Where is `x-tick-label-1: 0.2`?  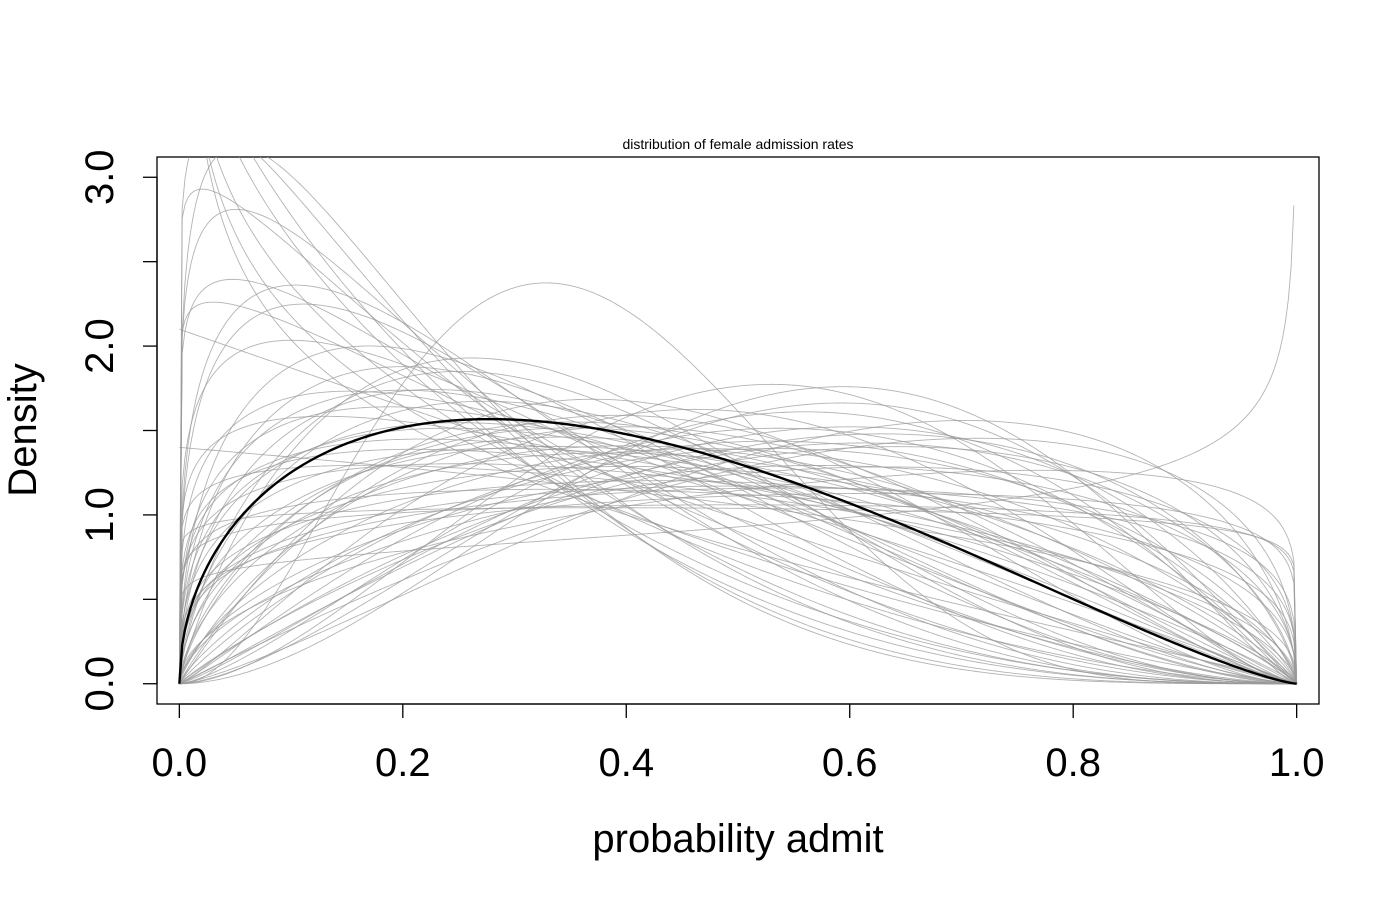
x-tick-label-1: 0.2 is located at coordinates (403, 763).